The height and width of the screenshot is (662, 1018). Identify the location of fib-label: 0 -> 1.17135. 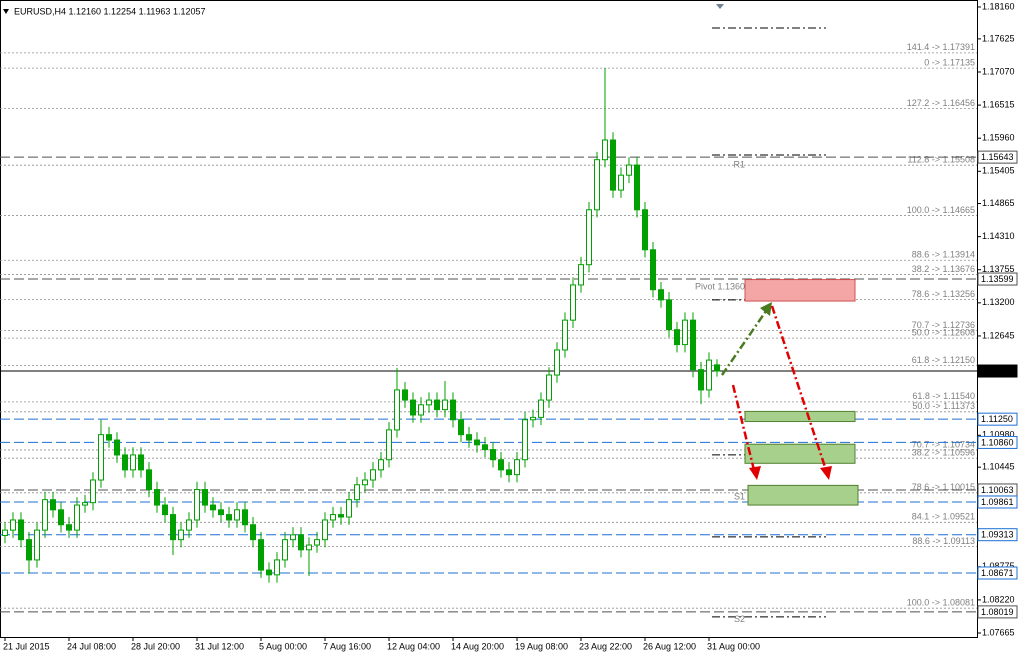
(949, 62).